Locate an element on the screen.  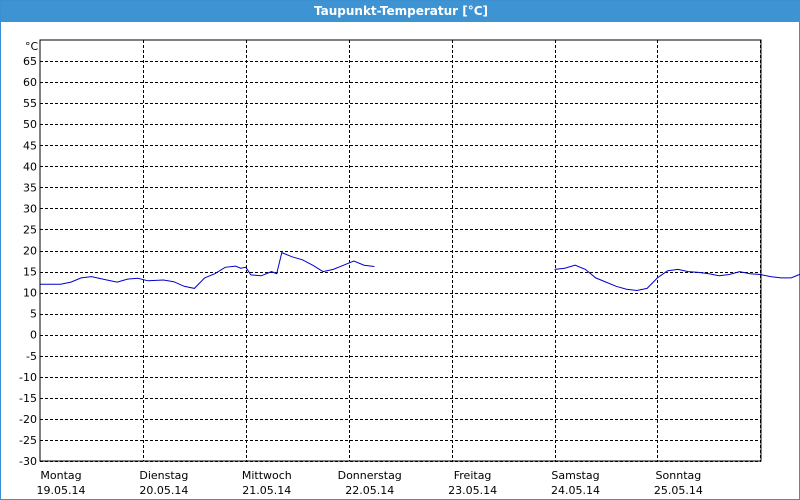
x-tick-weekday: Freitag is located at coordinates (473, 475).